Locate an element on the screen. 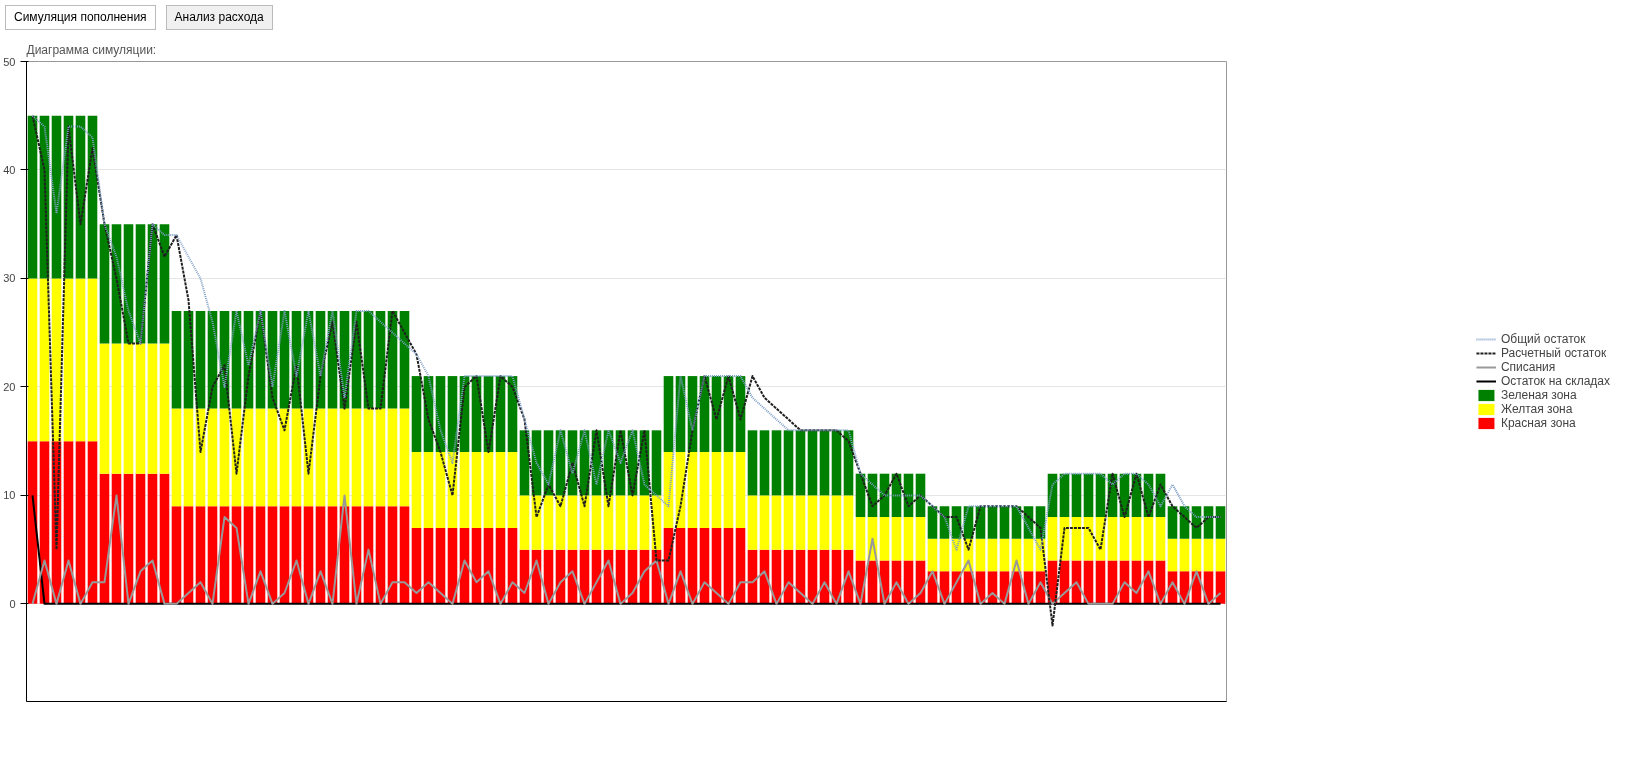  y-tick-label: 50 is located at coordinates (9, 61).